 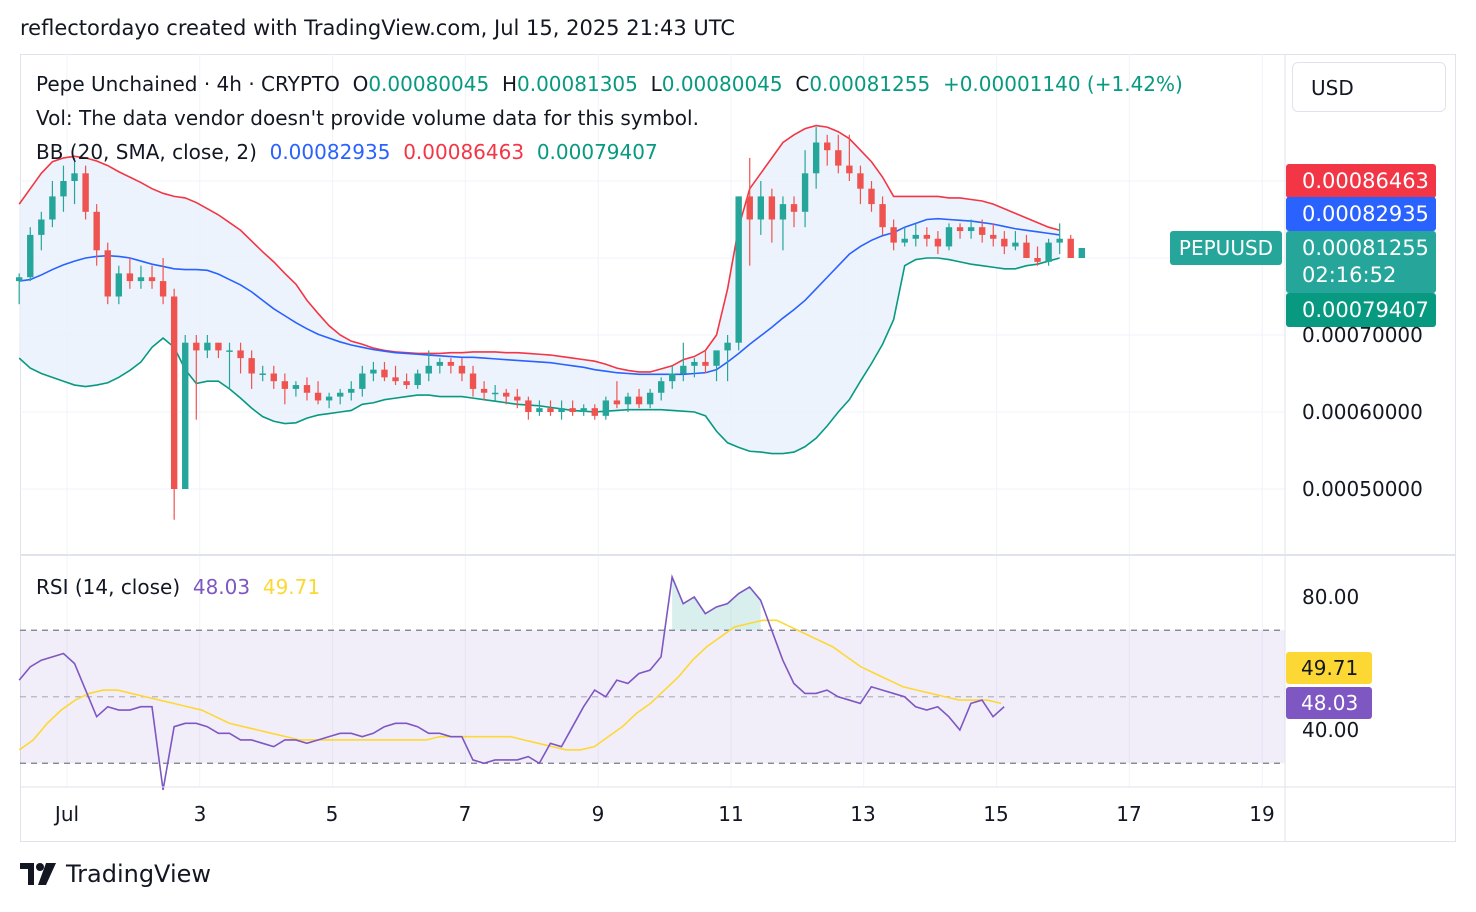 What do you see at coordinates (656, 84) in the screenshot?
I see `low-label: L` at bounding box center [656, 84].